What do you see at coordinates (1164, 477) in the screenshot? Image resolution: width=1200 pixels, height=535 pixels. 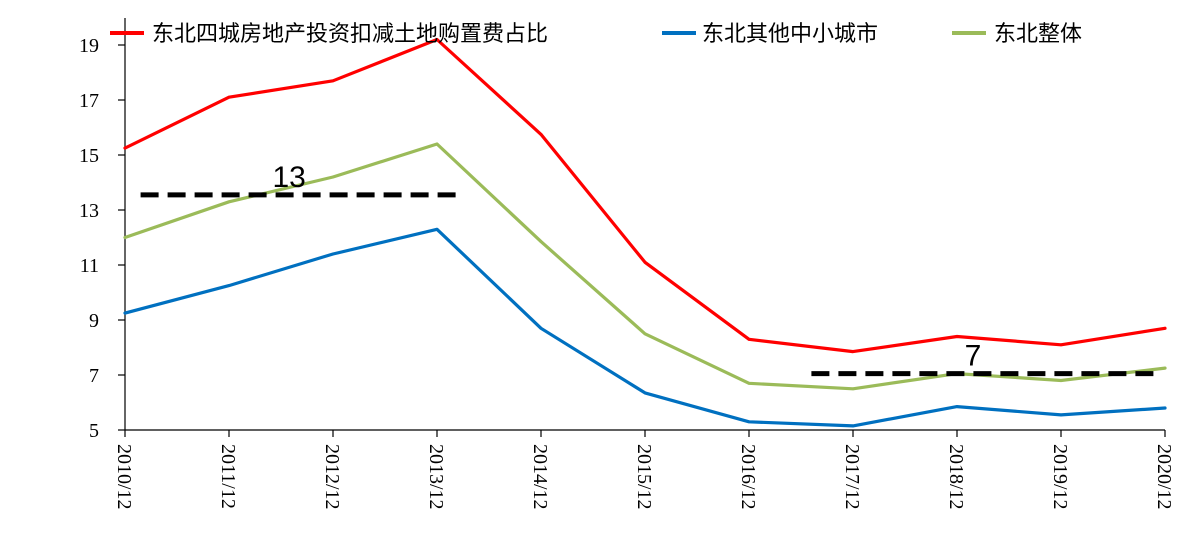 I see `x-tick-label: 2020/12` at bounding box center [1164, 477].